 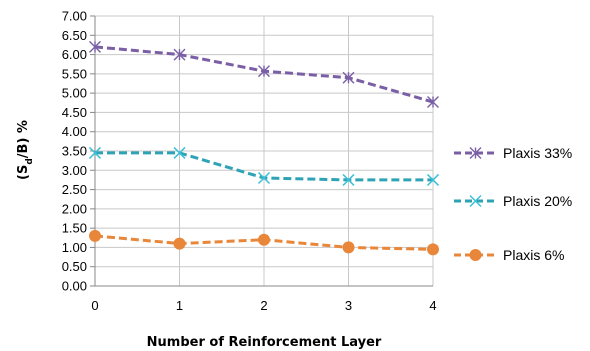 I want to click on x-tick-label: 4, so click(x=432, y=305).